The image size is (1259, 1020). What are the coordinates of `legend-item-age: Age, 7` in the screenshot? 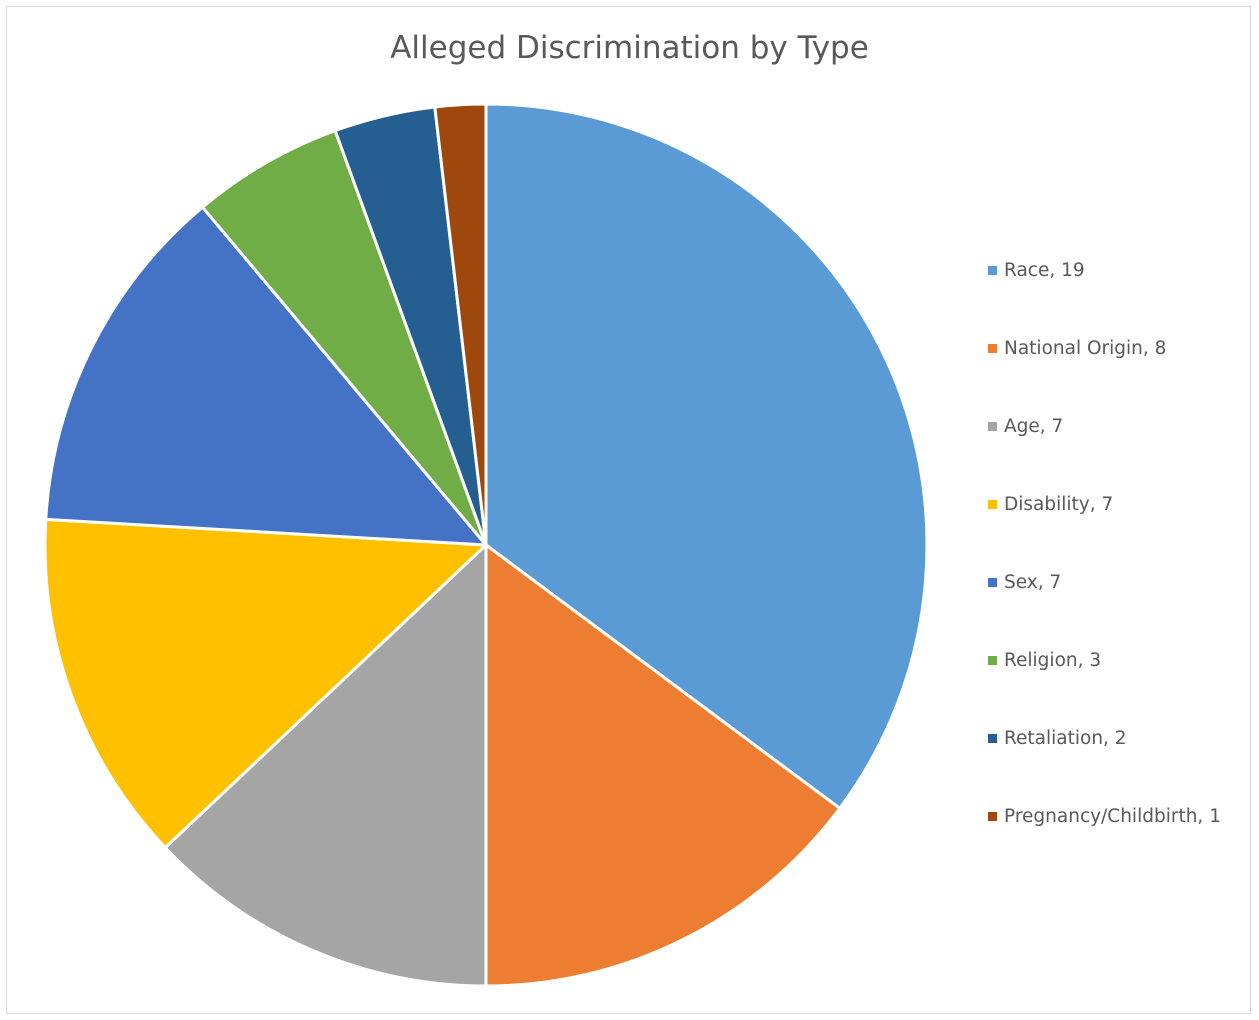 It's located at (1025, 426).